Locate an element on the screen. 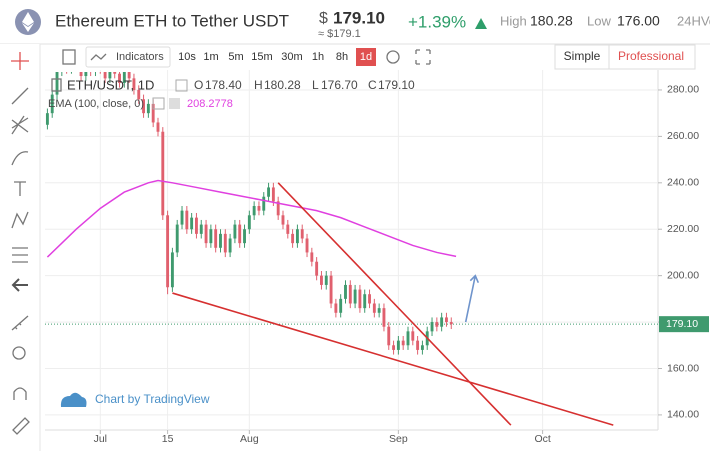  ema-legend: EMA (100, close, 0) is located at coordinates (96, 104).